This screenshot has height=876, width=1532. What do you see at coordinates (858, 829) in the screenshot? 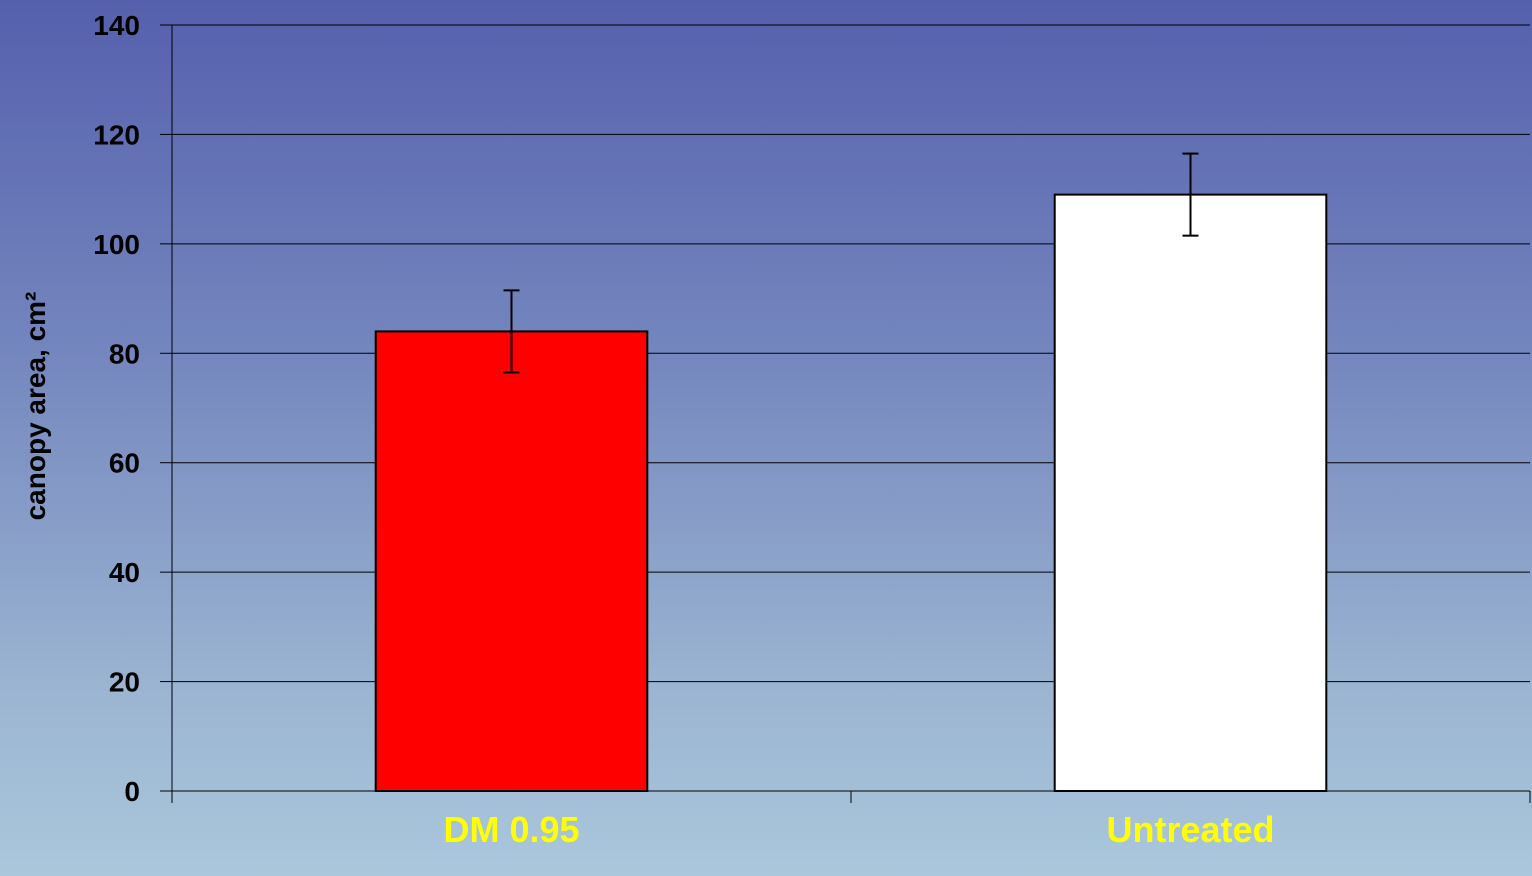
I see `x-category-labels: DM 0.95 Untreated` at bounding box center [858, 829].